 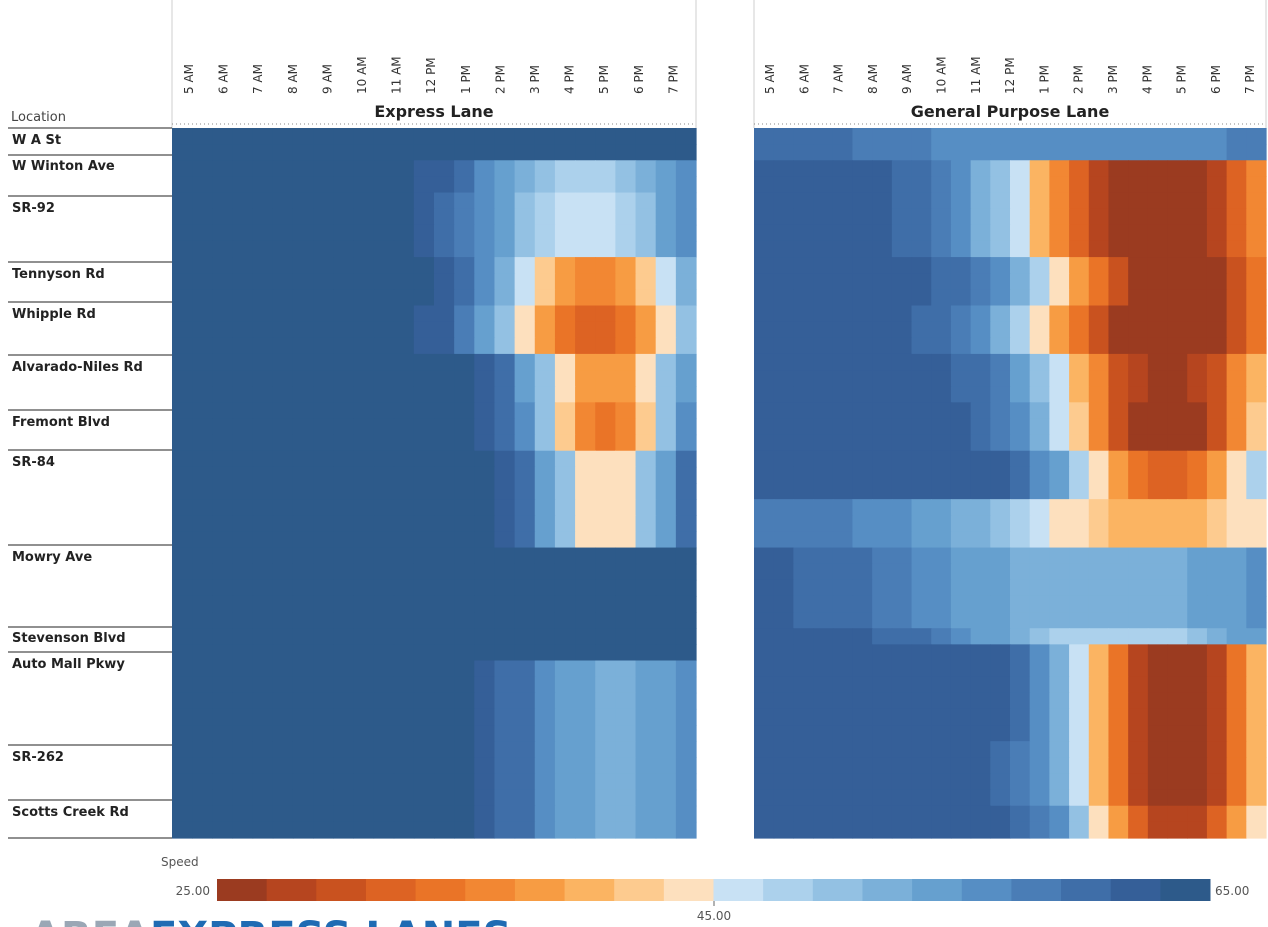 What do you see at coordinates (242, 890) in the screenshot?
I see `legend-swatch` at bounding box center [242, 890].